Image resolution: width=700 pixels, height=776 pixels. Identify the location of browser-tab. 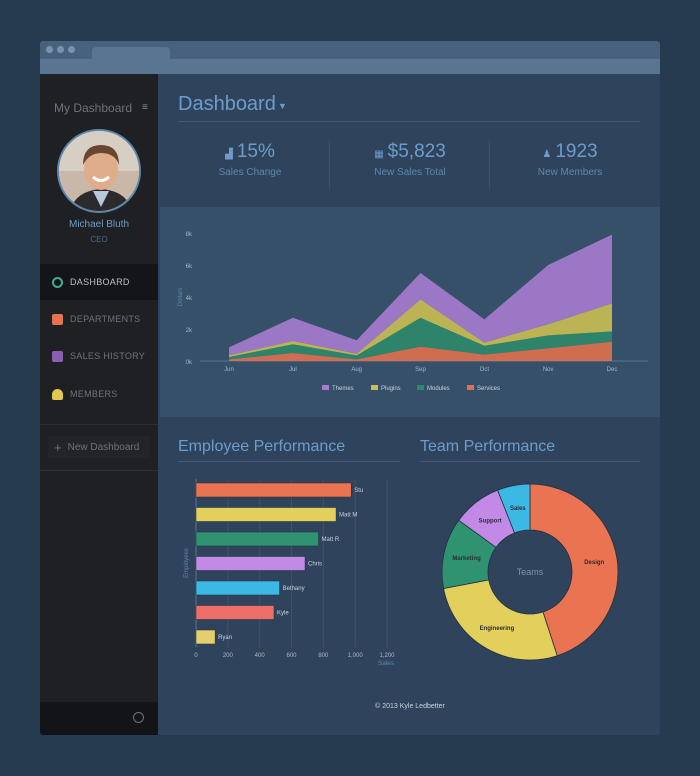
(131, 54).